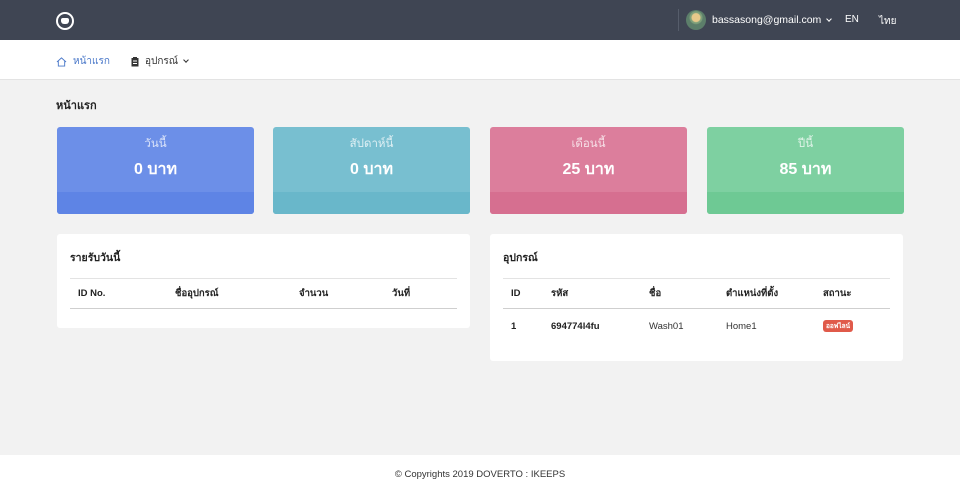  I want to click on nav-device-label: อุปกรณ์, so click(162, 61).